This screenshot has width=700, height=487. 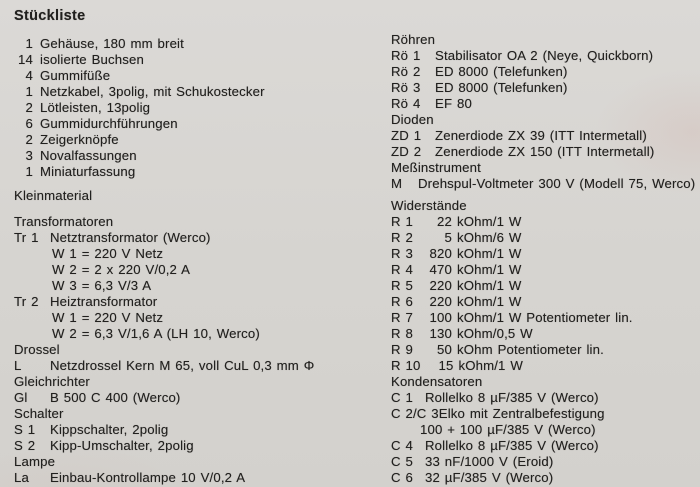 I want to click on resistor-value: 15, so click(x=446, y=365).